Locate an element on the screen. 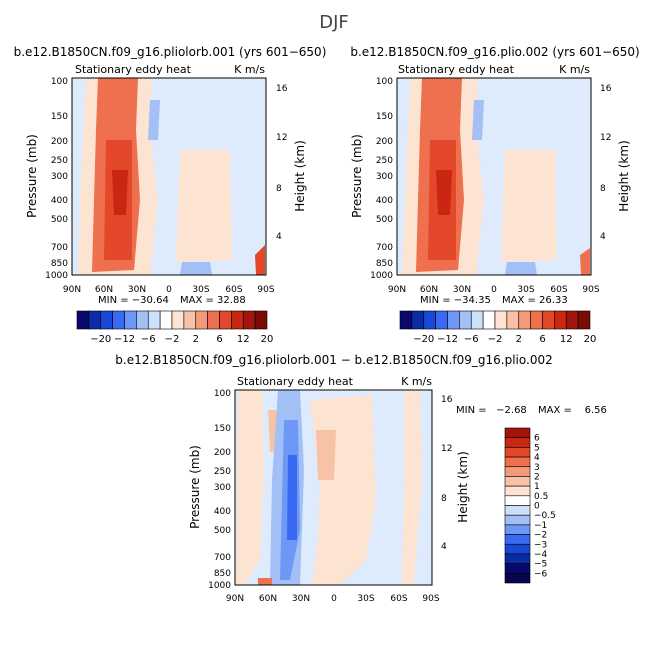 The image size is (668, 668). colorbar-label: 2 is located at coordinates (196, 339).